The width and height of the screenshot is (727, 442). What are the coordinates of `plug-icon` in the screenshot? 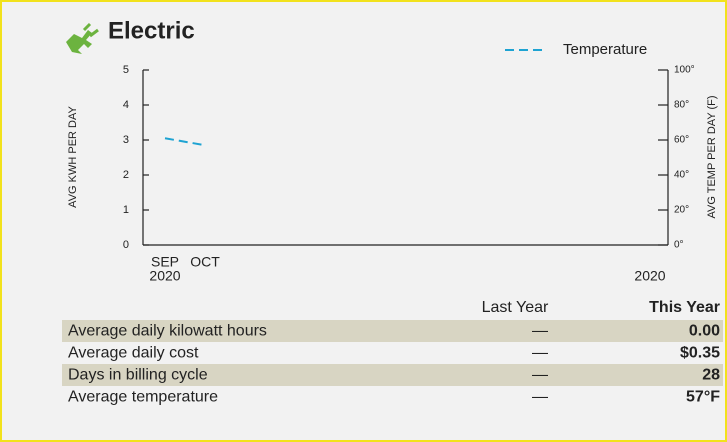 It's located at (82, 38).